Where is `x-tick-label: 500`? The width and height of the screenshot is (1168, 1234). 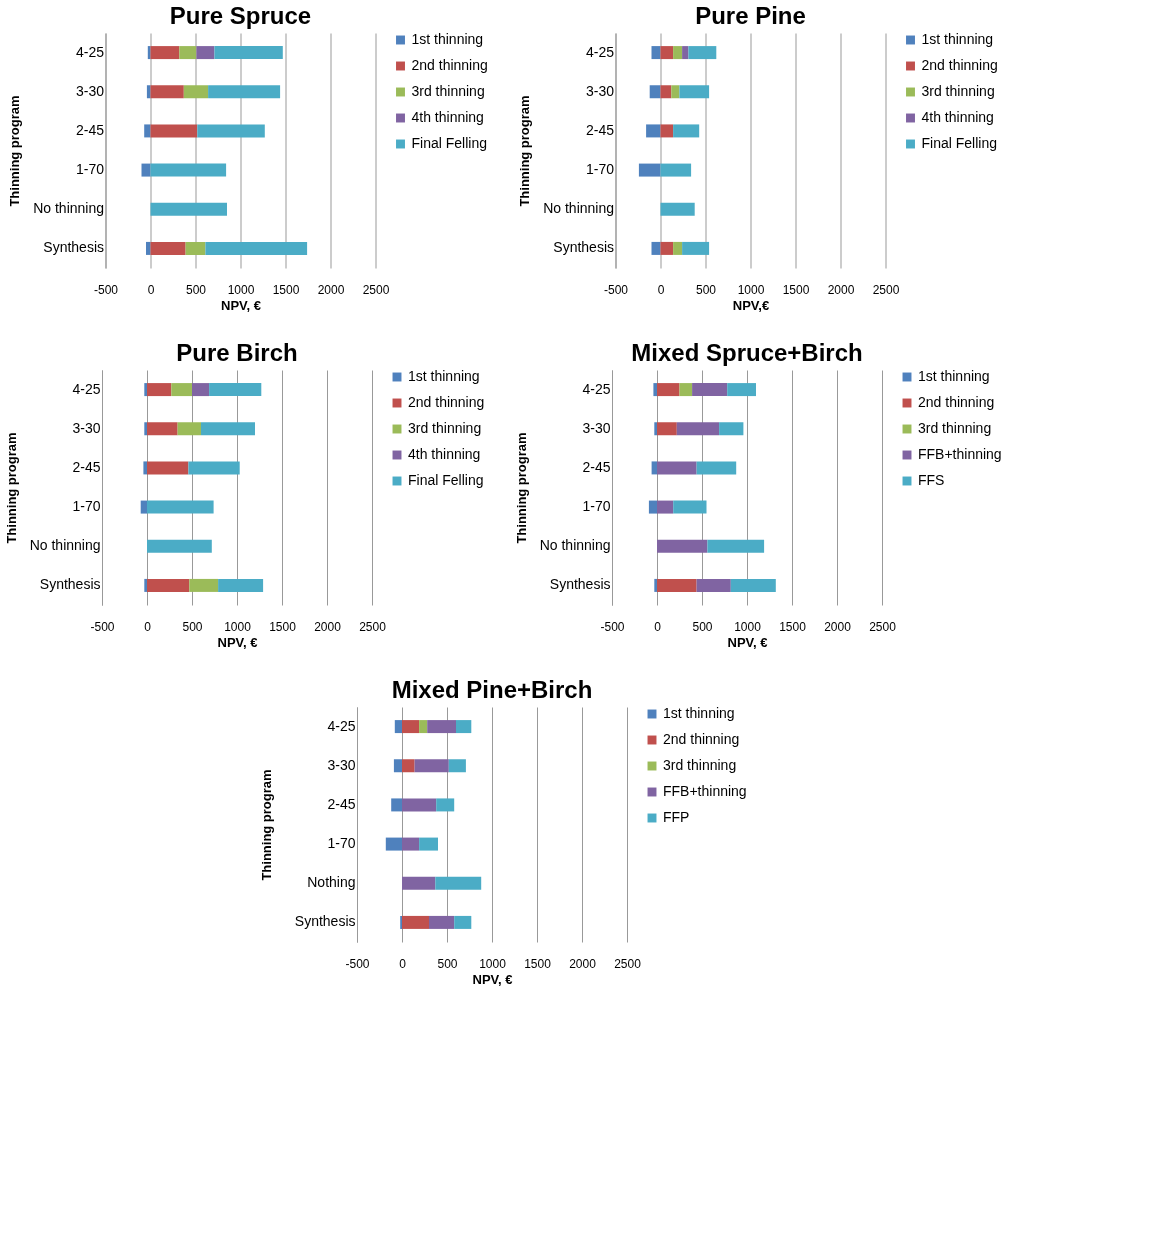
x-tick-label: 500 is located at coordinates (702, 626).